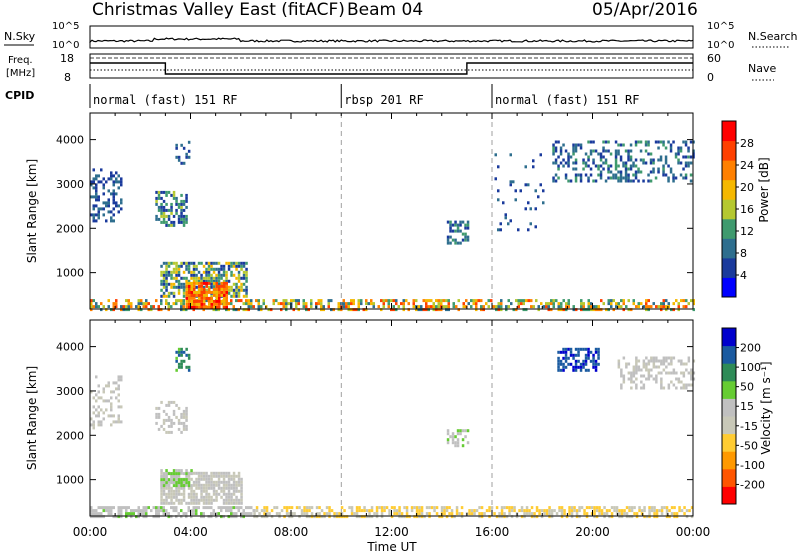  I want to click on velocity-colorbar-label: Velocity [m s⁻¹], so click(766, 407).